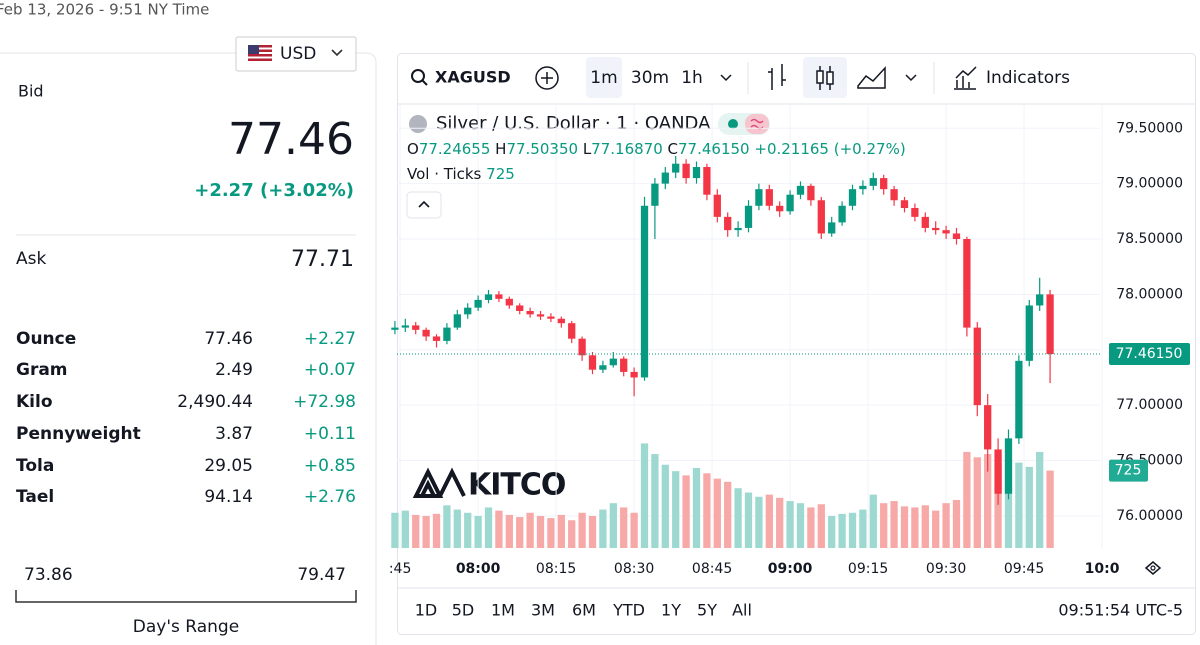  I want to click on collapse-button, so click(424, 205).